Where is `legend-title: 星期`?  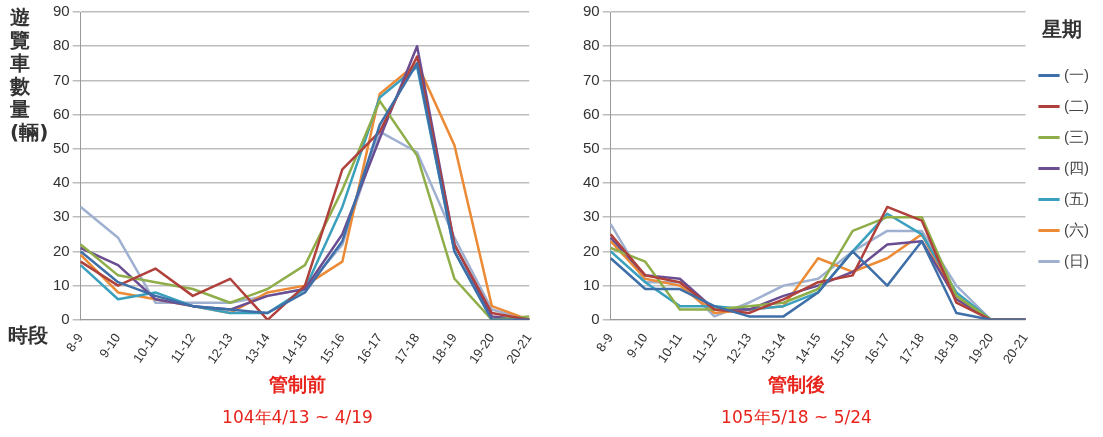 legend-title: 星期 is located at coordinates (1062, 28).